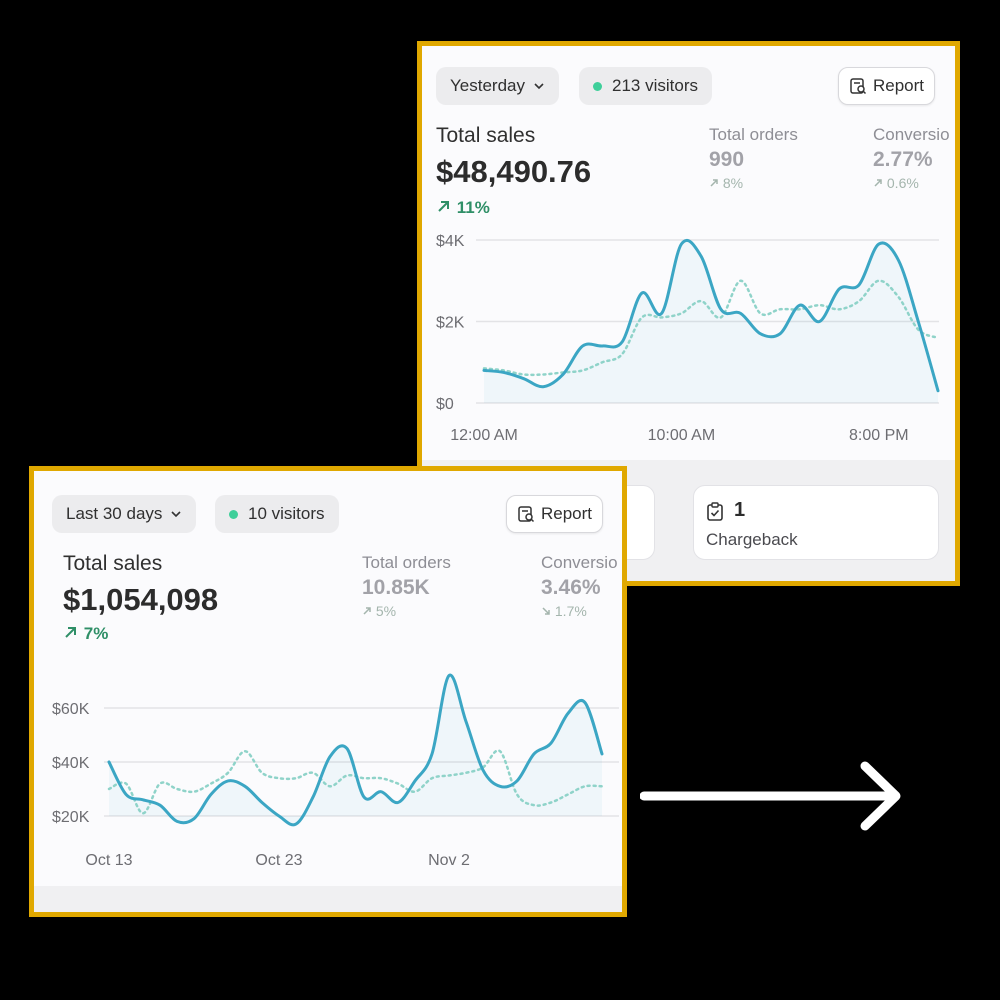  What do you see at coordinates (463, 208) in the screenshot?
I see `total-sales-change: 11%` at bounding box center [463, 208].